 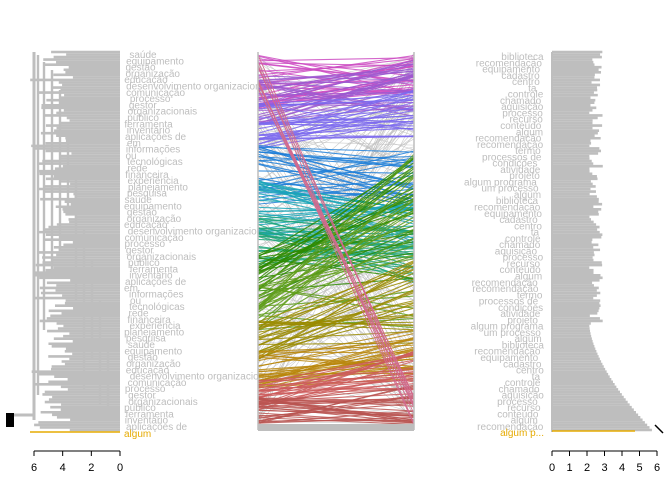 What do you see at coordinates (513, 333) in the screenshot?
I see `right-leaf-label: um processo` at bounding box center [513, 333].